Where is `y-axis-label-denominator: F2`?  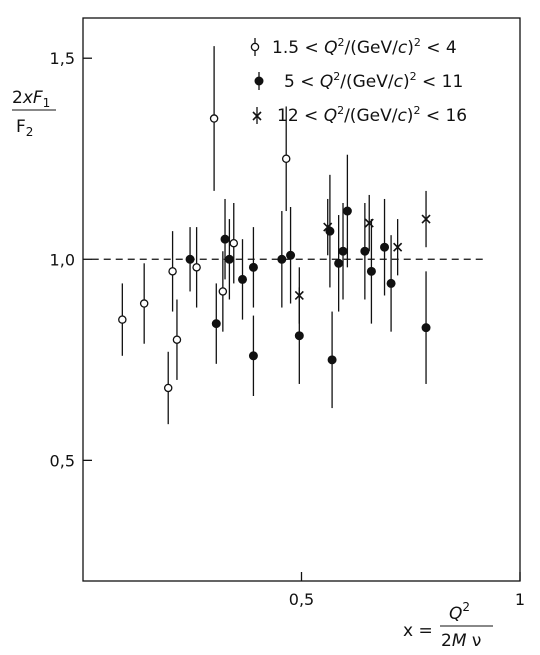
y-axis-label-denominator: F2 is located at coordinates (24, 128).